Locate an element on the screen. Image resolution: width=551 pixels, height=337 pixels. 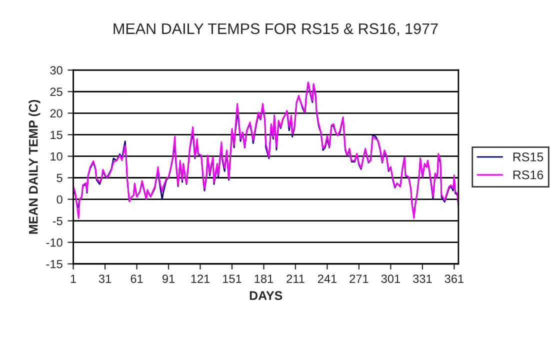
x-tick-label: 151 is located at coordinates (232, 278).